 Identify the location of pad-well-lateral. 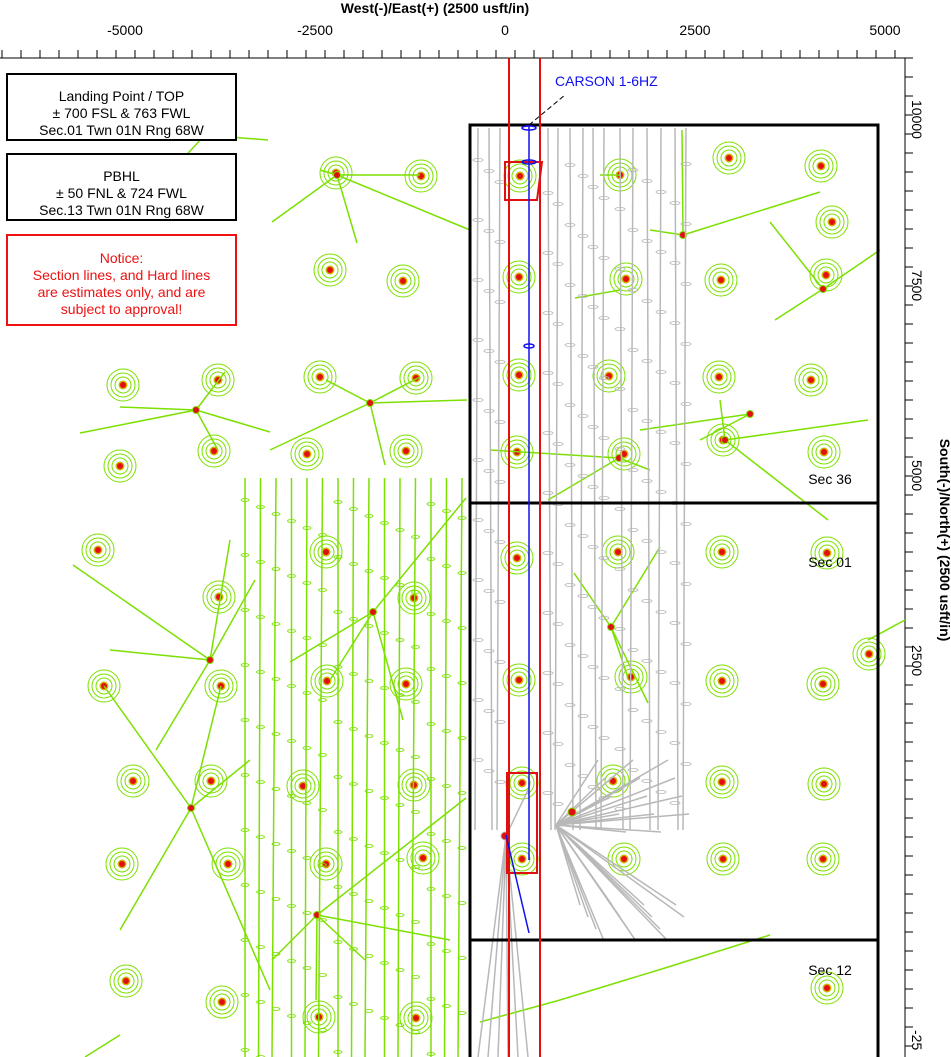
(602, 479).